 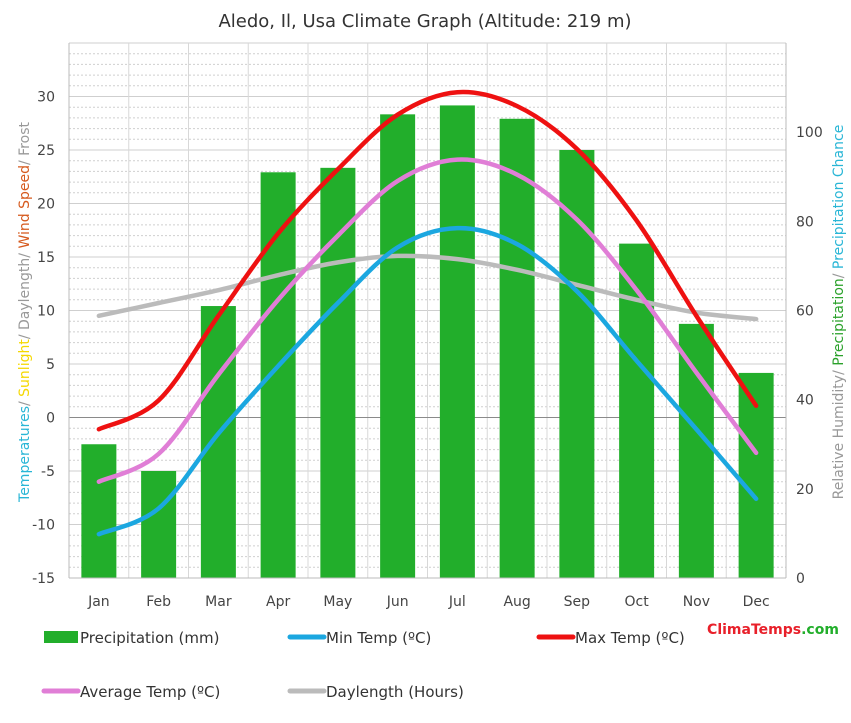 What do you see at coordinates (150, 692) in the screenshot?
I see `legend-label: Average Temp (ºC)` at bounding box center [150, 692].